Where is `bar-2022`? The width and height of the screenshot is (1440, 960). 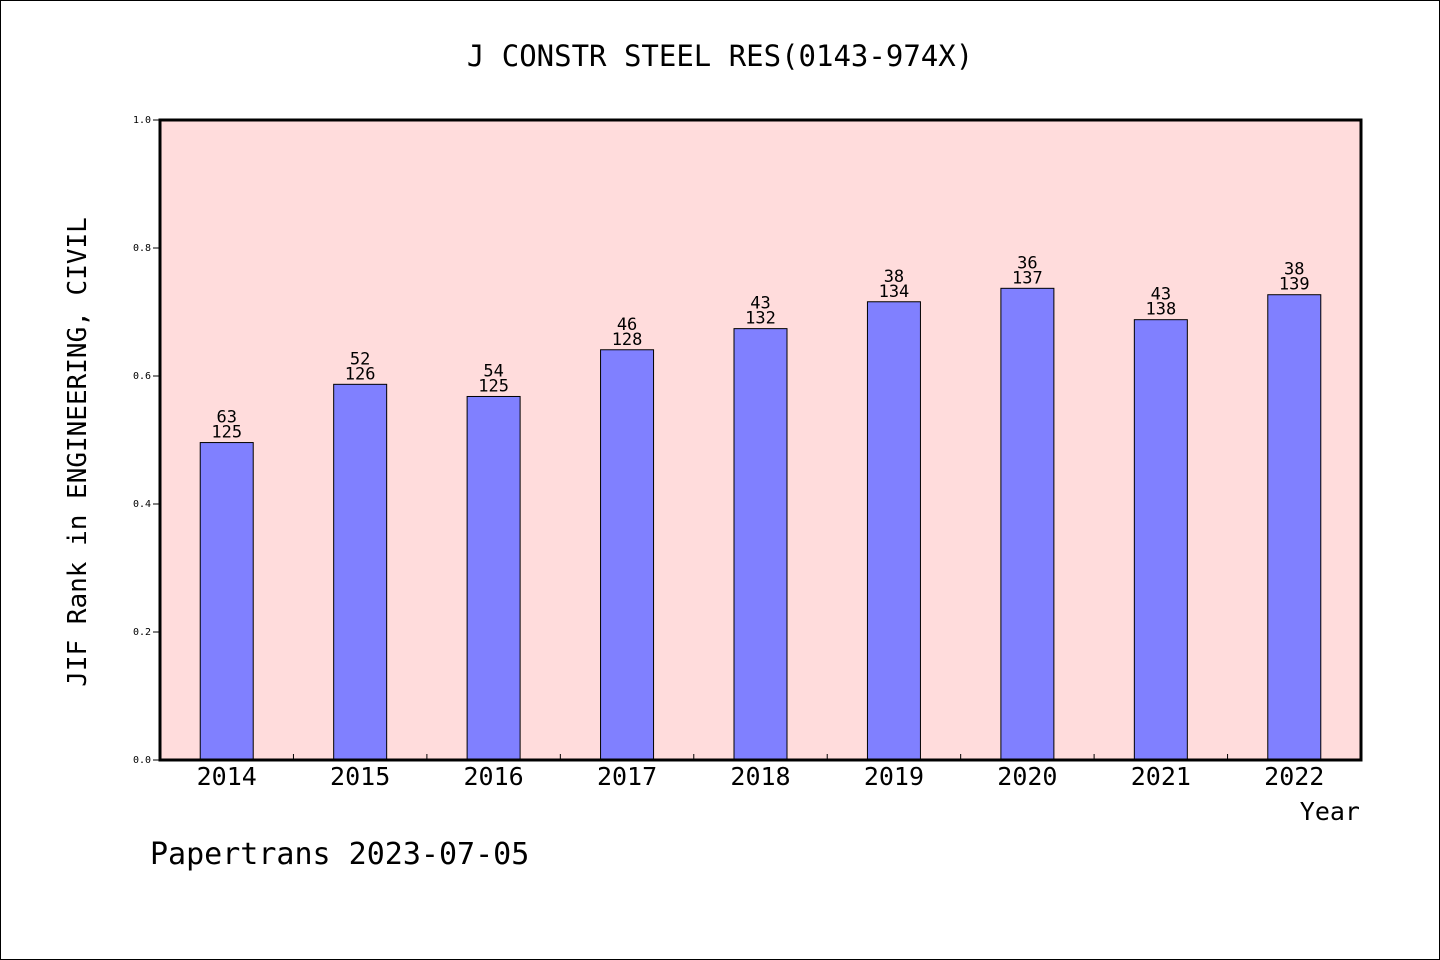 bar-2022 is located at coordinates (1294, 527).